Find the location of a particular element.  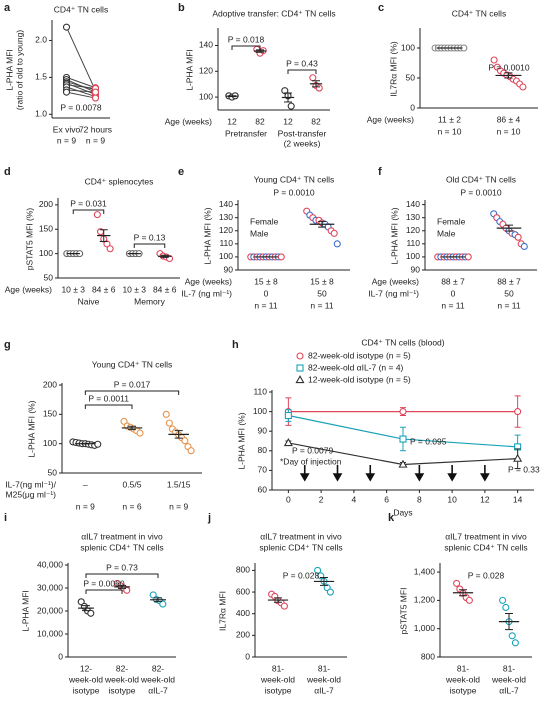

y-axis-label: (ratio of old to young) is located at coordinates (19, 70).